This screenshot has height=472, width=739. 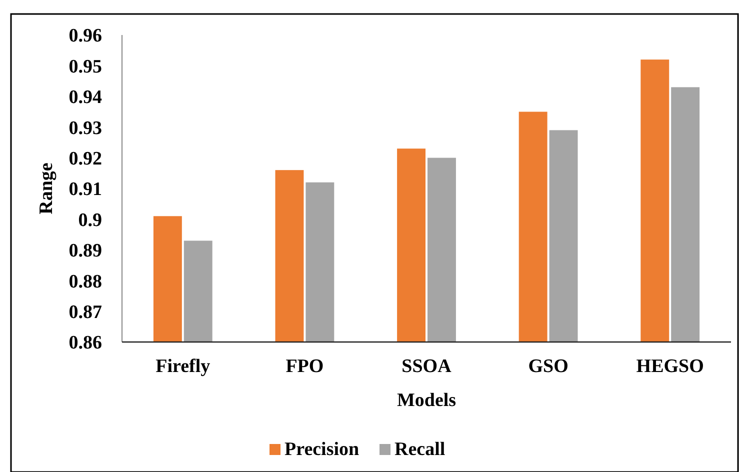 What do you see at coordinates (85, 312) in the screenshot?
I see `y-tick-label: 0.87` at bounding box center [85, 312].